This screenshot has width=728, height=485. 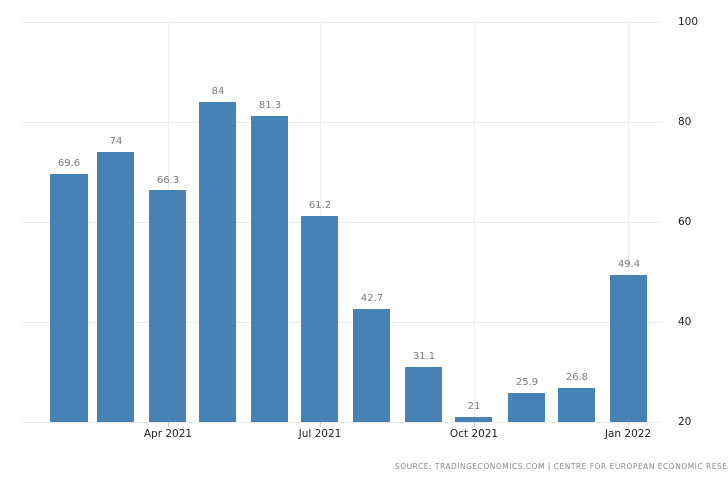 What do you see at coordinates (526, 407) in the screenshot?
I see `bar-nov-2021` at bounding box center [526, 407].